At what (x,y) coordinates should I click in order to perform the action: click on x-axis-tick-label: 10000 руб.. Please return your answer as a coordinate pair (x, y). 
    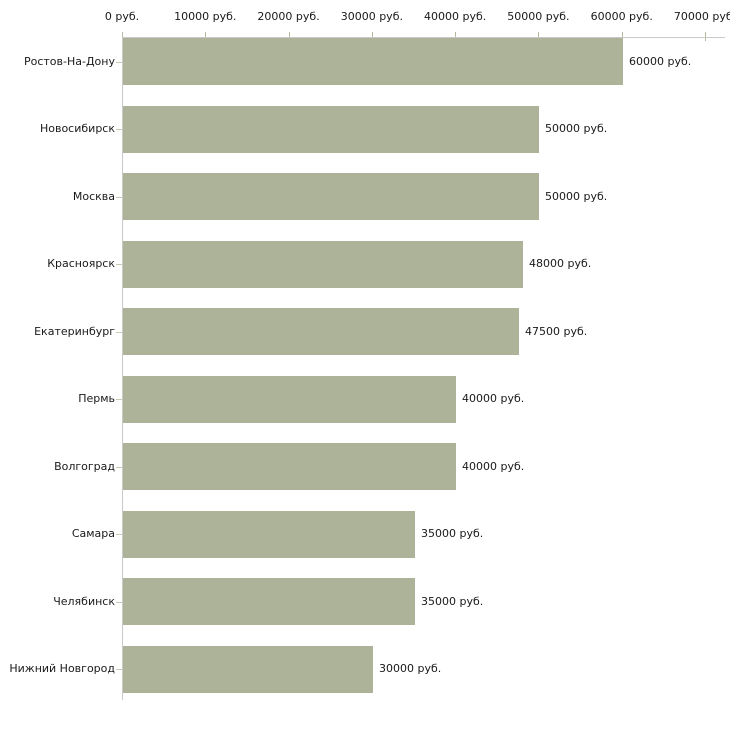
    Looking at the image, I should click on (205, 16).